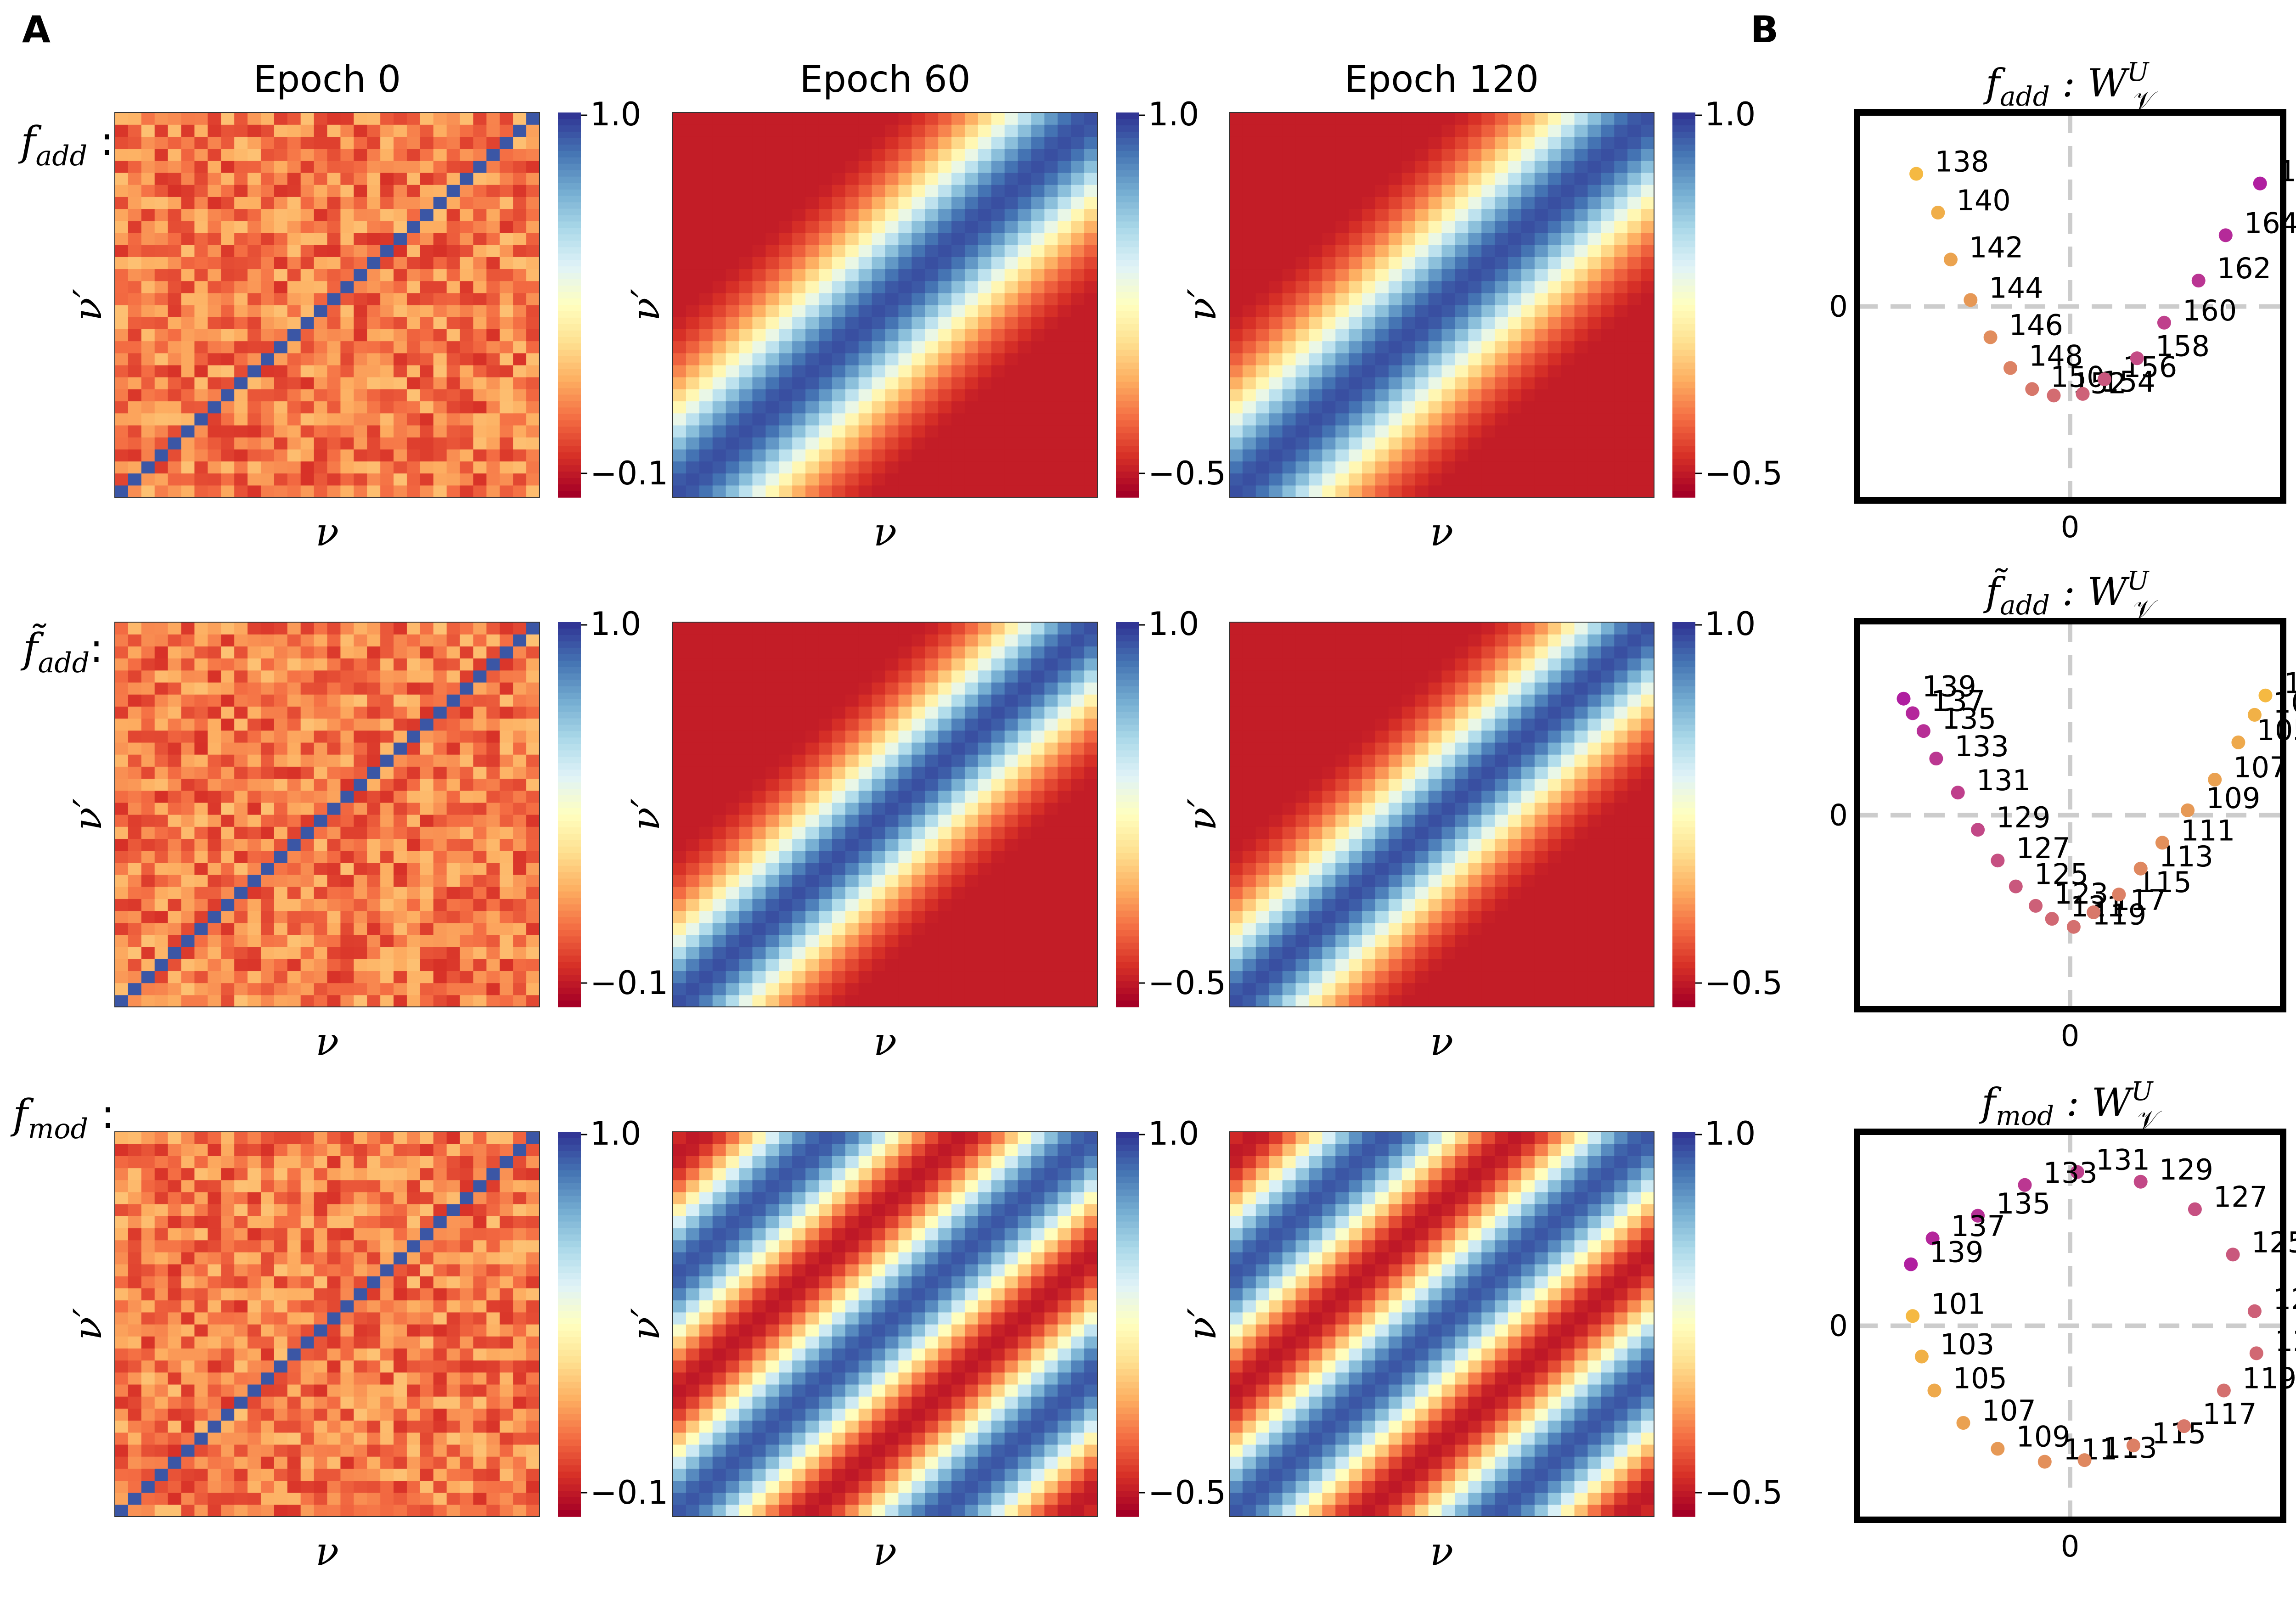 The image size is (2296, 1607). What do you see at coordinates (1731, 114) in the screenshot?
I see `colorbar-max-label: 1.0` at bounding box center [1731, 114].